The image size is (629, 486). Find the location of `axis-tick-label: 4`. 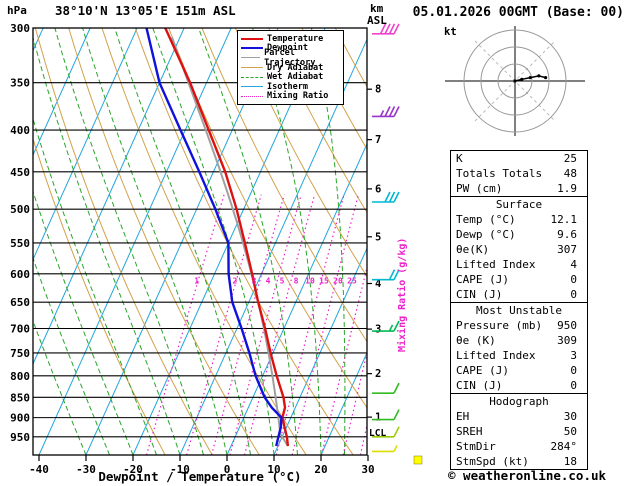

axis-tick-label: 4 is located at coordinates (268, 280).